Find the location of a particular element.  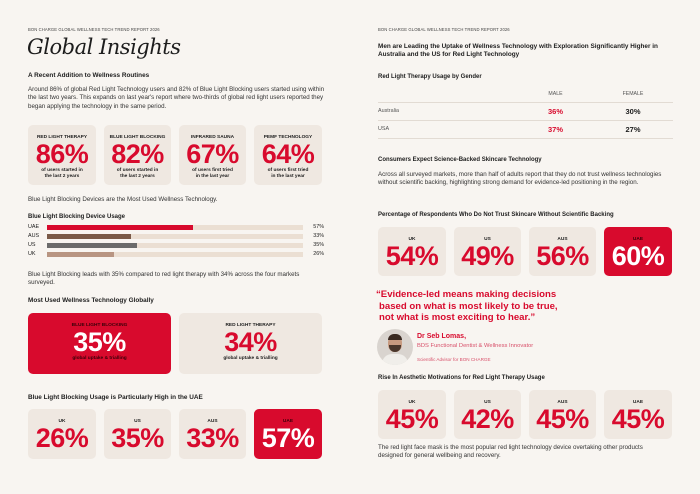

male-value: 37% is located at coordinates (555, 129).